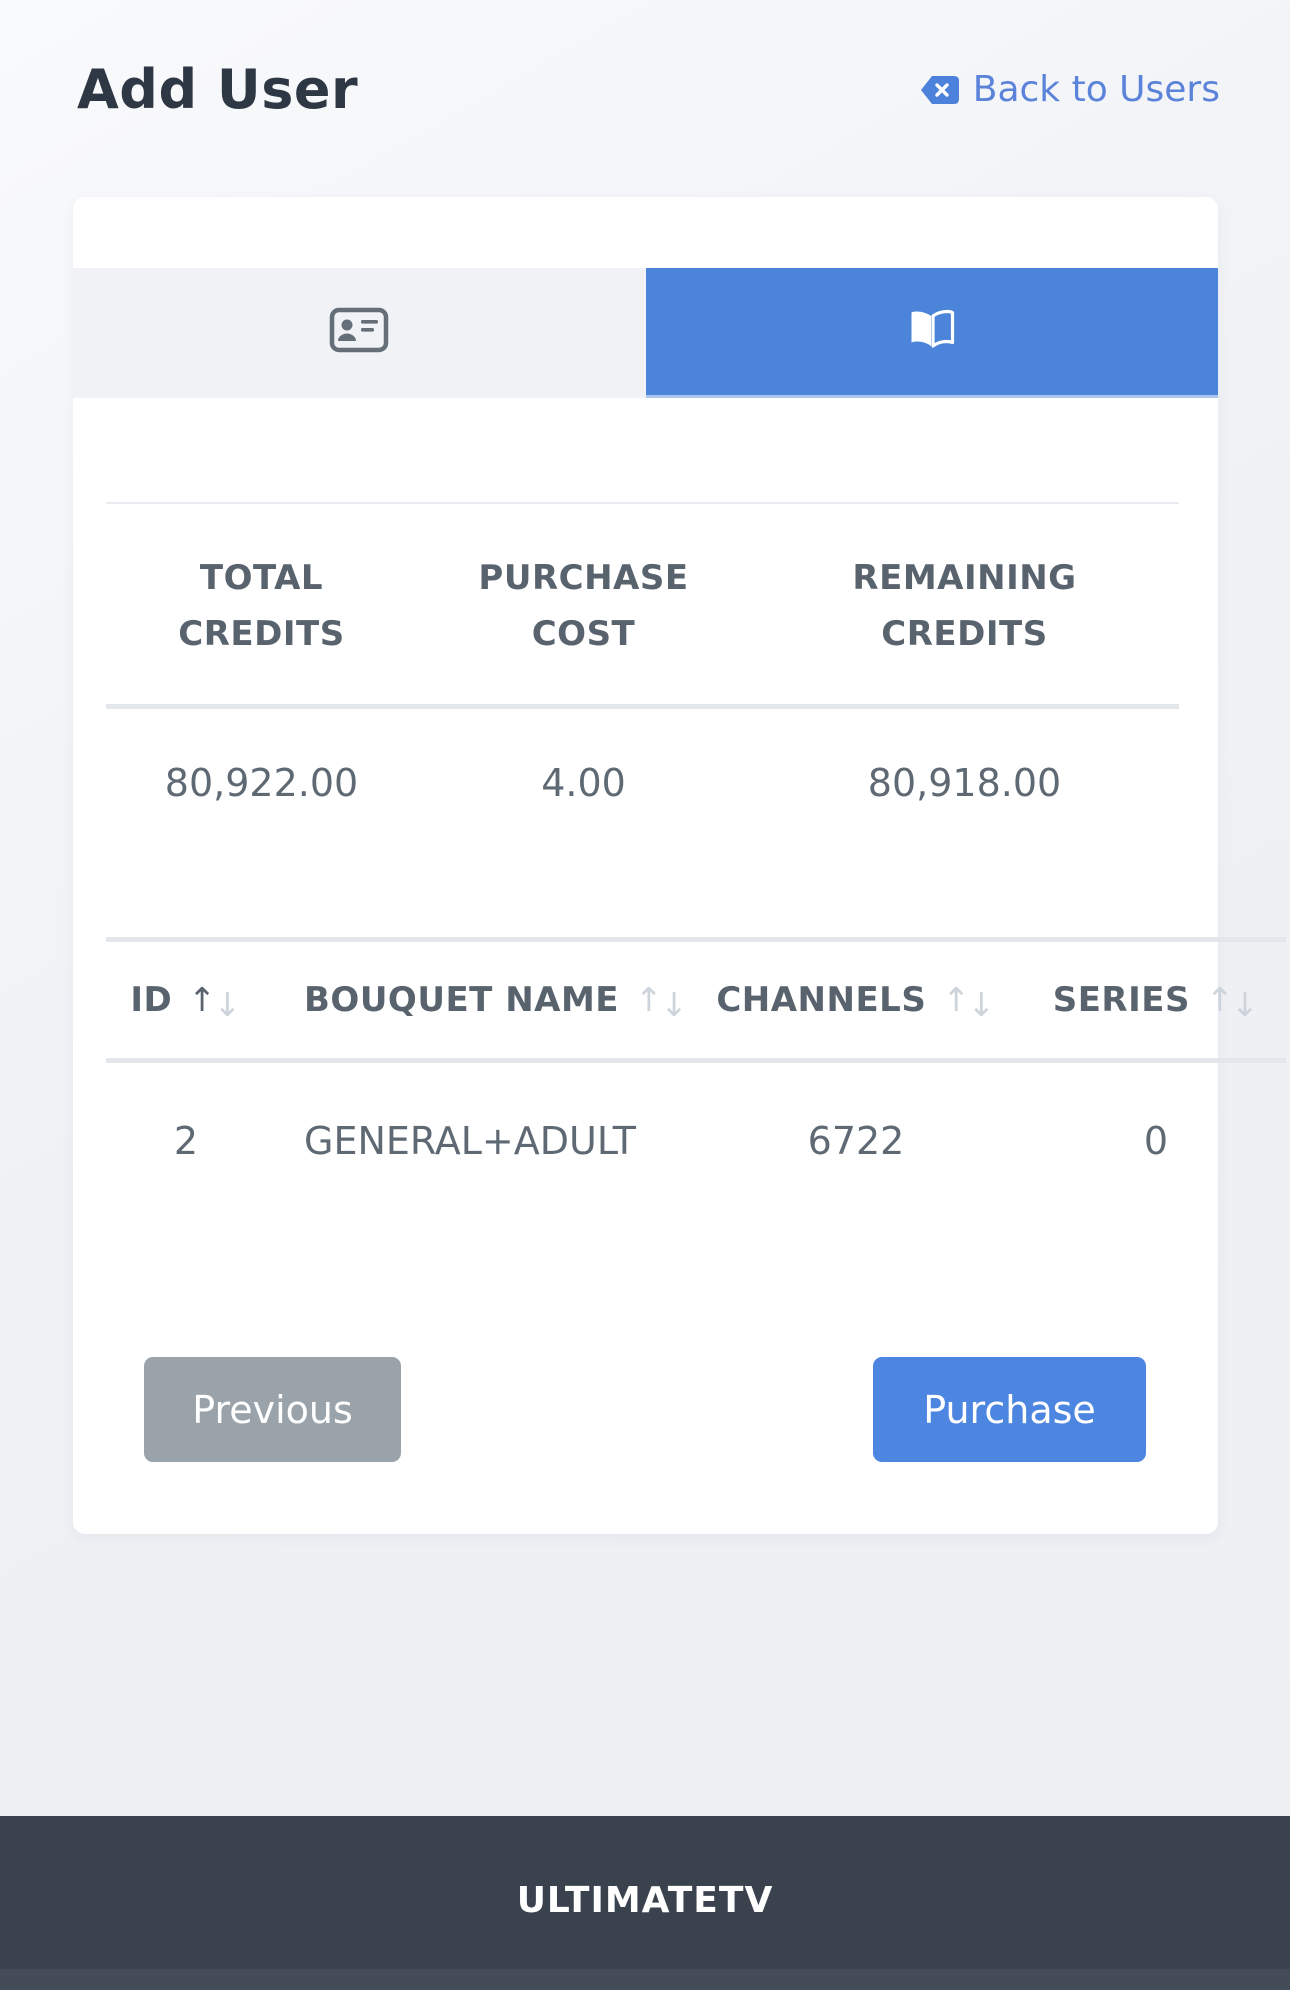  What do you see at coordinates (662, 1002) in the screenshot?
I see `sort-icon-bouquet-name: ↑↓` at bounding box center [662, 1002].